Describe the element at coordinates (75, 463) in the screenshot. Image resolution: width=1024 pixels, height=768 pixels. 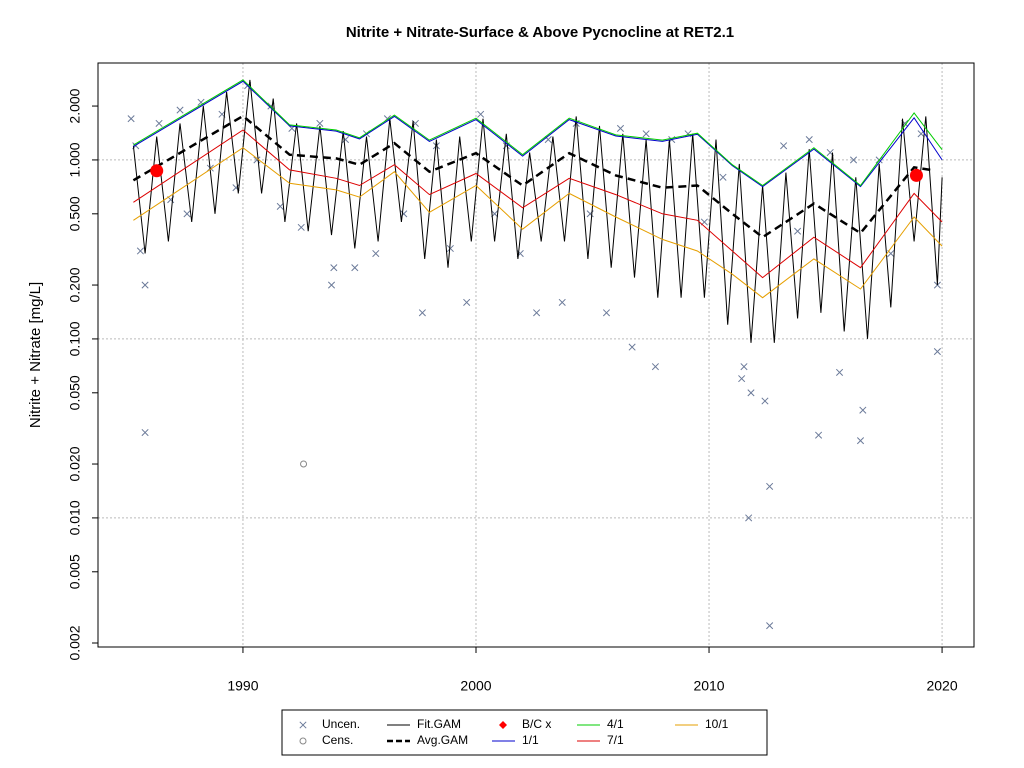
I see `y-tick-label: 0.020` at that location.